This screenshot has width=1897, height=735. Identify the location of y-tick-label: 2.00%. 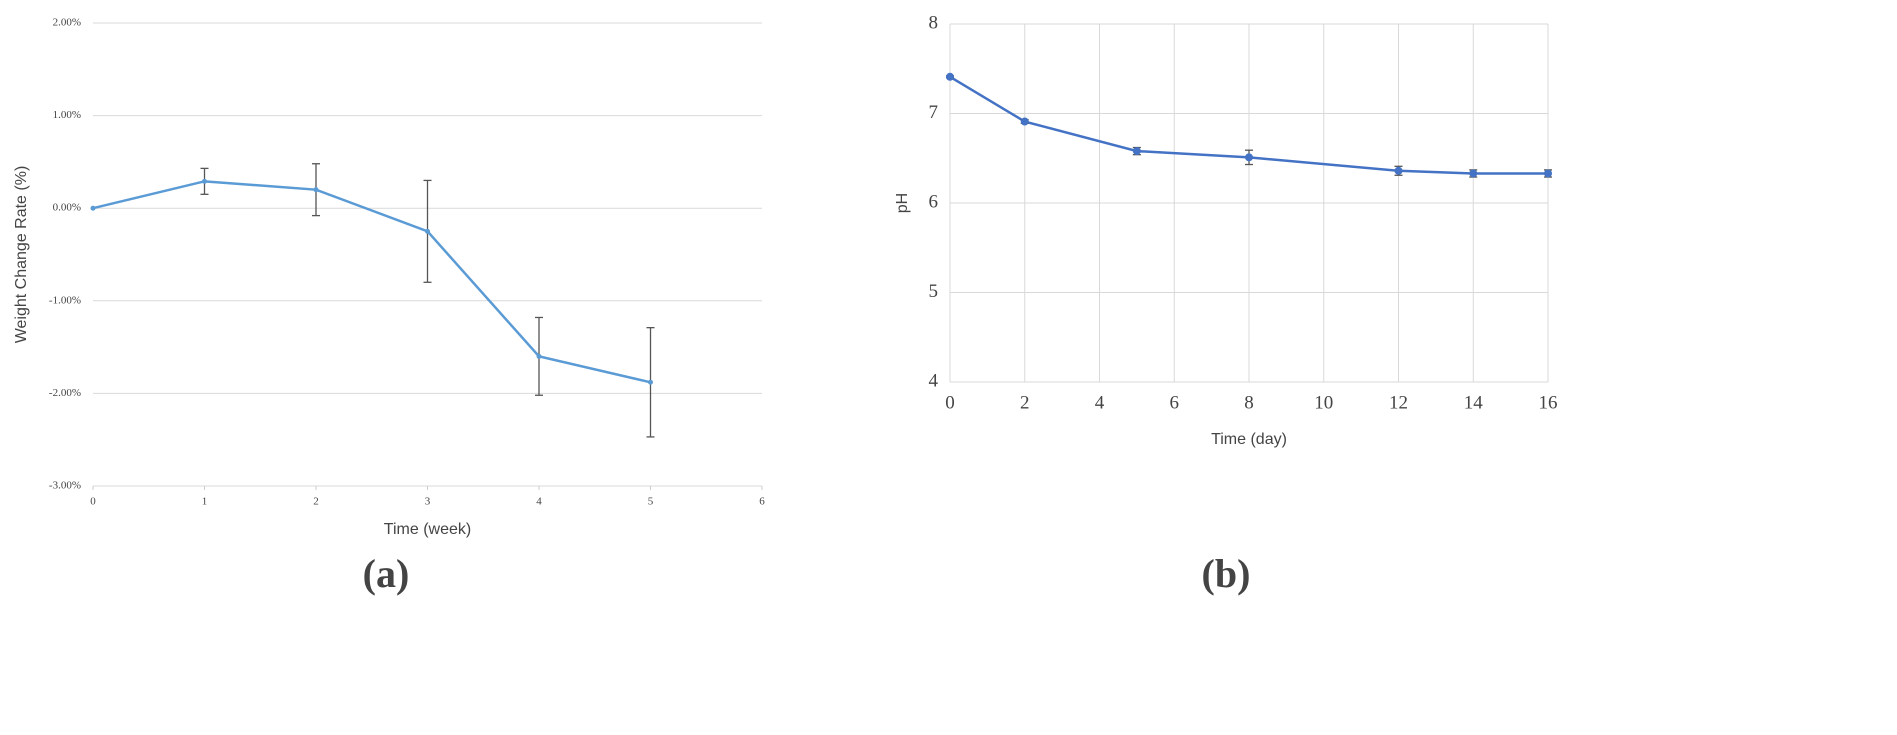
(67, 23).